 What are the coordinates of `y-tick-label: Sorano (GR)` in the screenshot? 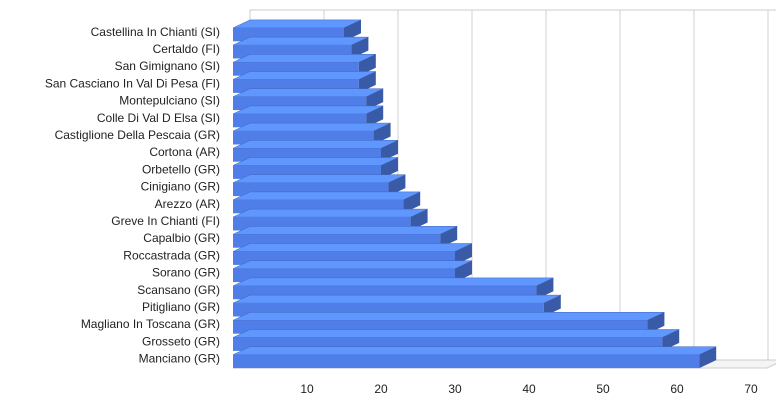 It's located at (186, 273).